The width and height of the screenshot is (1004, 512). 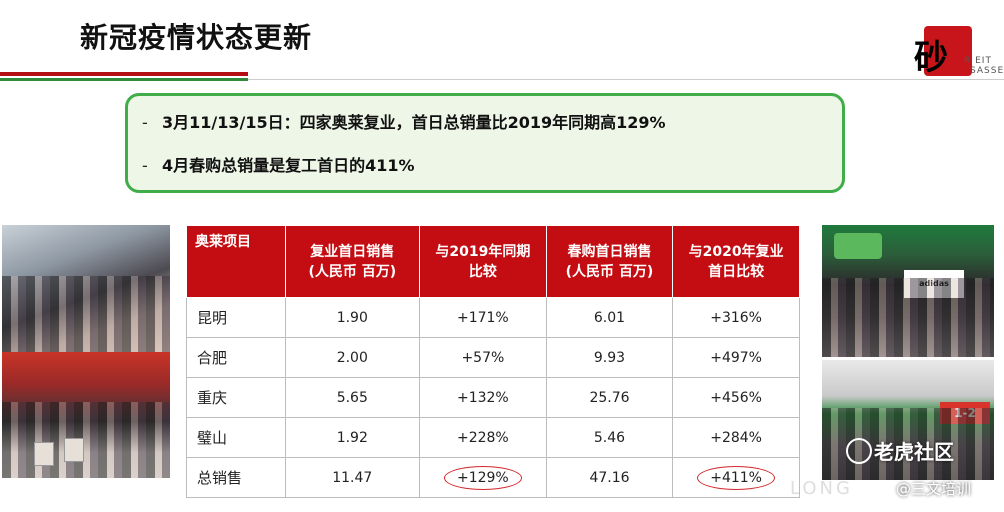 I want to click on photo-store-front: adidas, so click(x=908, y=291).